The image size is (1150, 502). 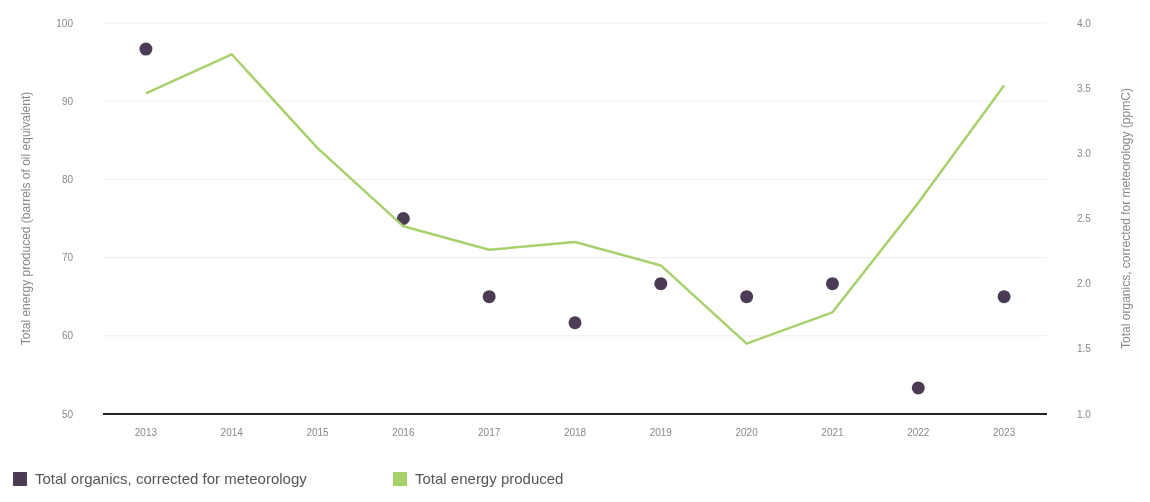 I want to click on y2-tick-label: 1.0, so click(x=1084, y=414).